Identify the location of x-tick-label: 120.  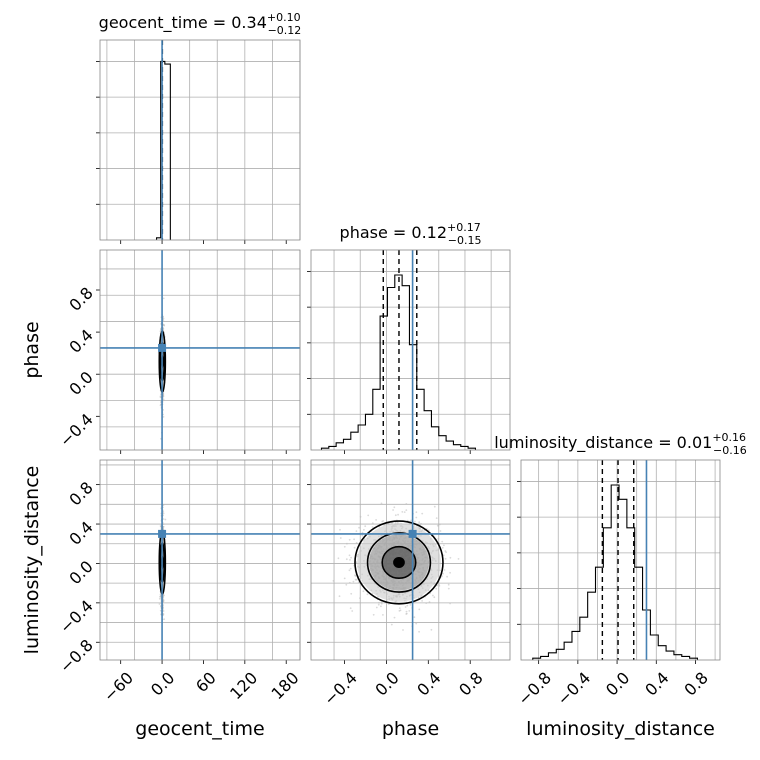
(243, 685).